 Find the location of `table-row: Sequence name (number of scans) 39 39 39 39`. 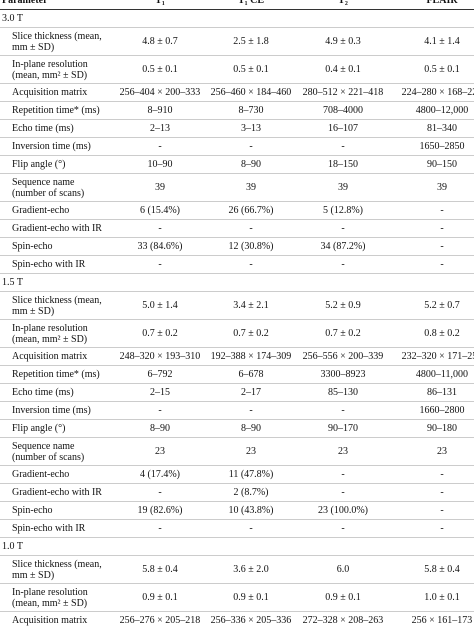

table-row: Sequence name (number of scans) 39 39 39 39 is located at coordinates (237, 187).